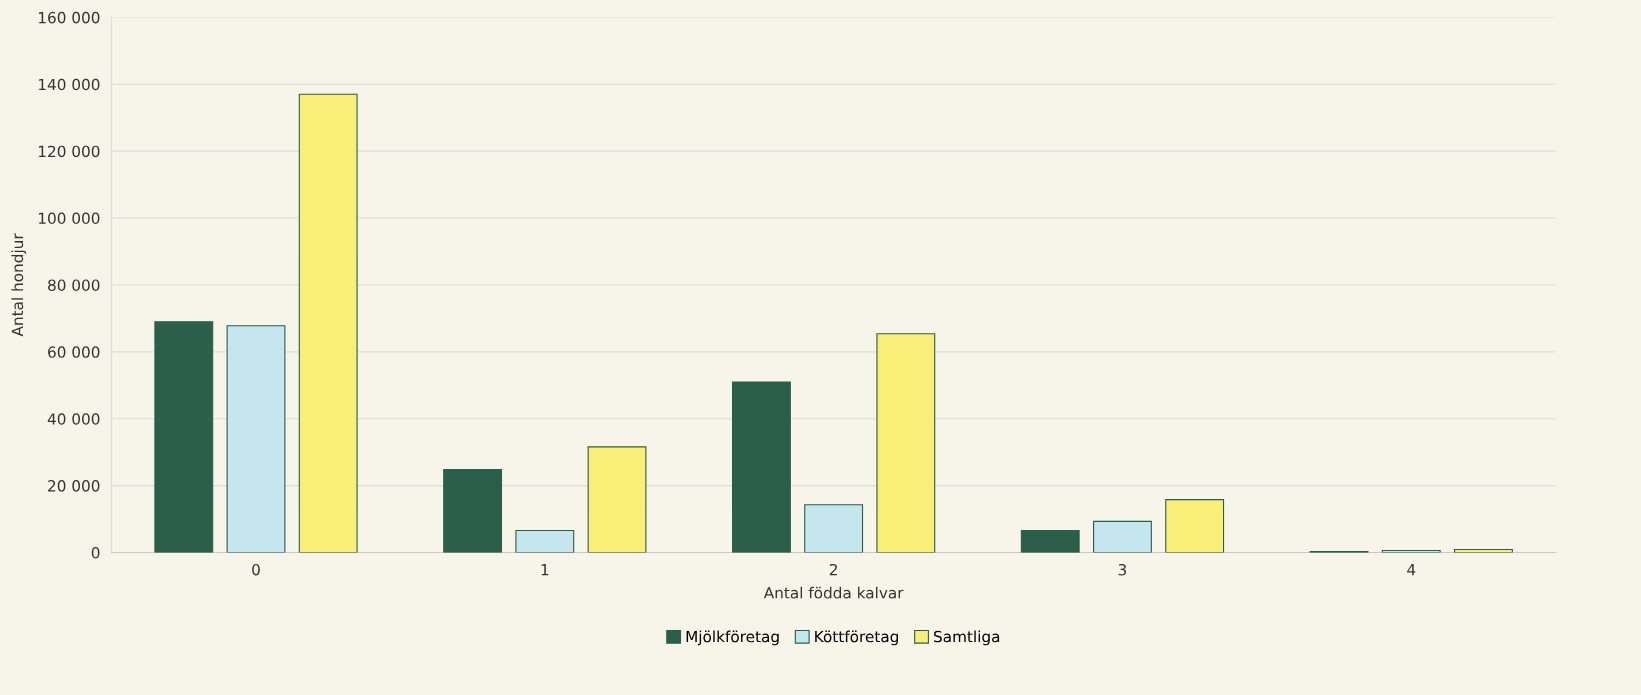 The height and width of the screenshot is (695, 1641). What do you see at coordinates (74, 285) in the screenshot?
I see `y-tick-label: 80 000` at bounding box center [74, 285].